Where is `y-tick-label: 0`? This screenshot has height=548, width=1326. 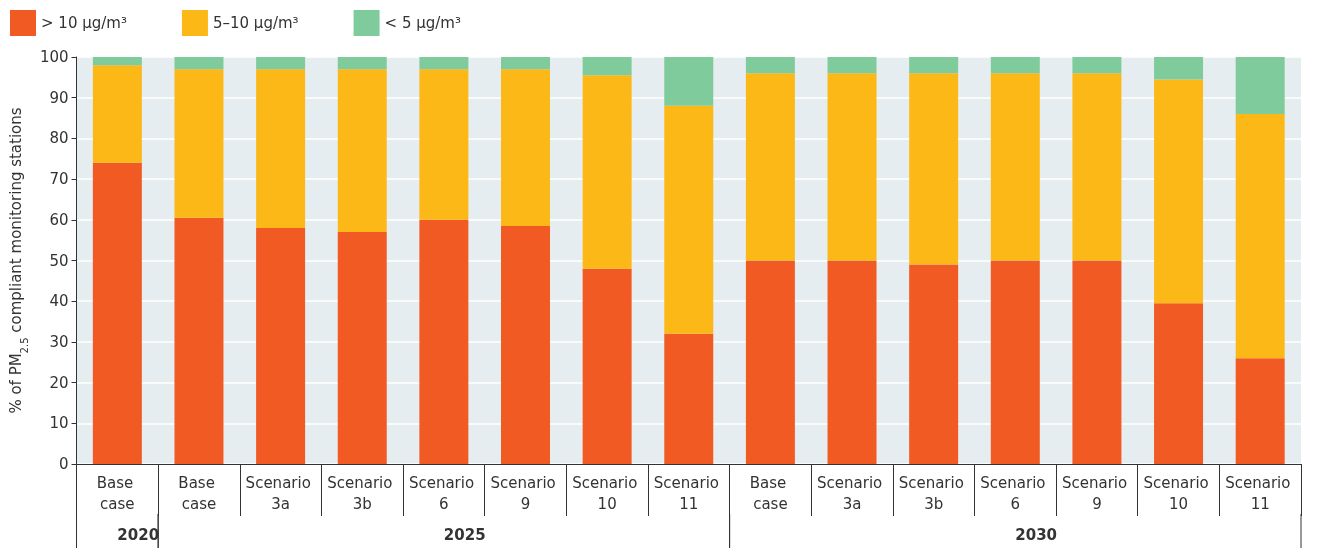
y-tick-label: 0 is located at coordinates (63, 464).